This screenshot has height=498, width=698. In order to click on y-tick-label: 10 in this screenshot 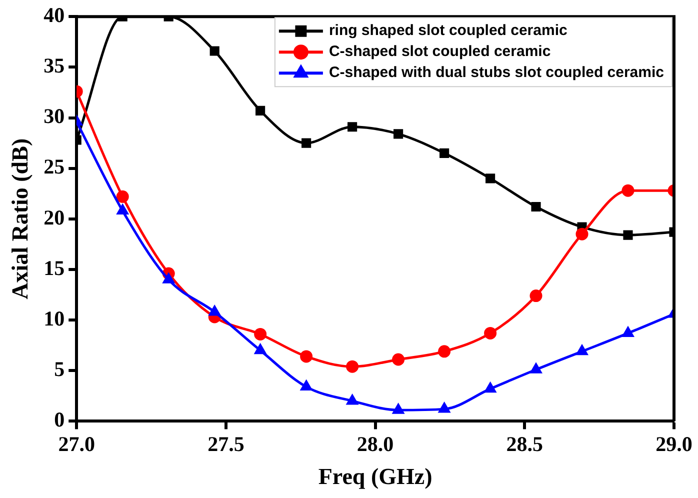, I will do `click(54, 318)`.